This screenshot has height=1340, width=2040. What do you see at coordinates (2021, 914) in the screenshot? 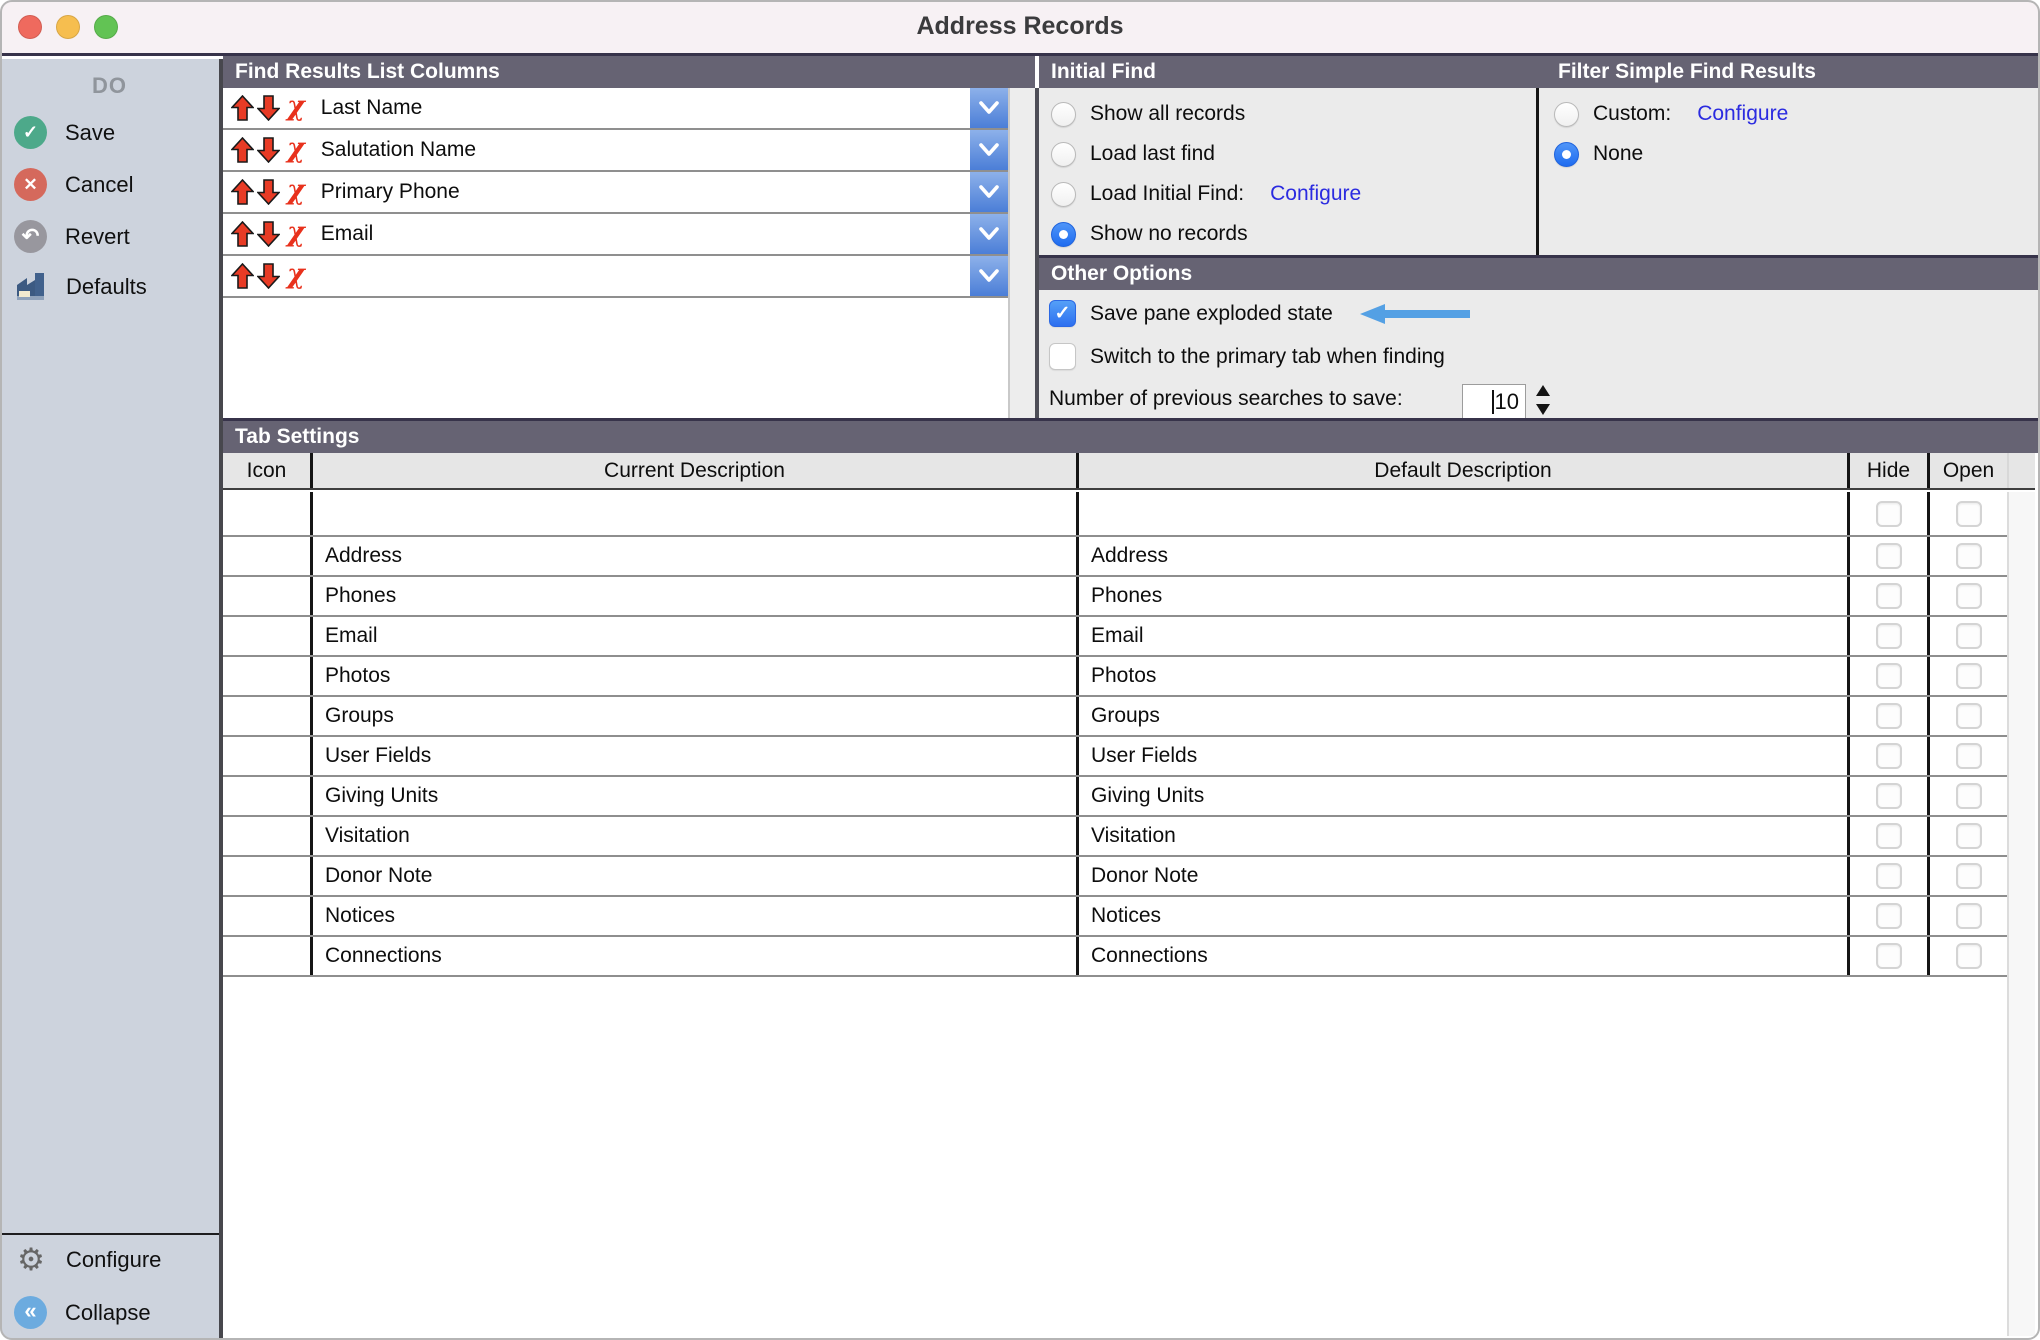
I see `table-scrollbar-track` at bounding box center [2021, 914].